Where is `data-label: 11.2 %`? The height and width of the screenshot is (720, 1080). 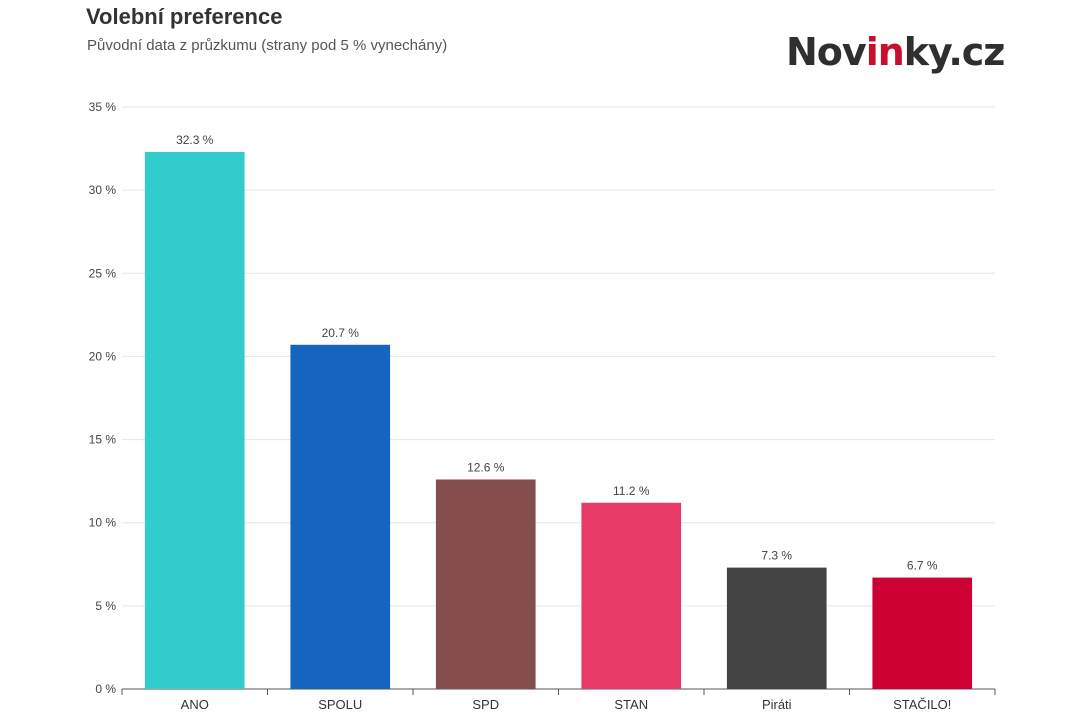
data-label: 11.2 % is located at coordinates (631, 491).